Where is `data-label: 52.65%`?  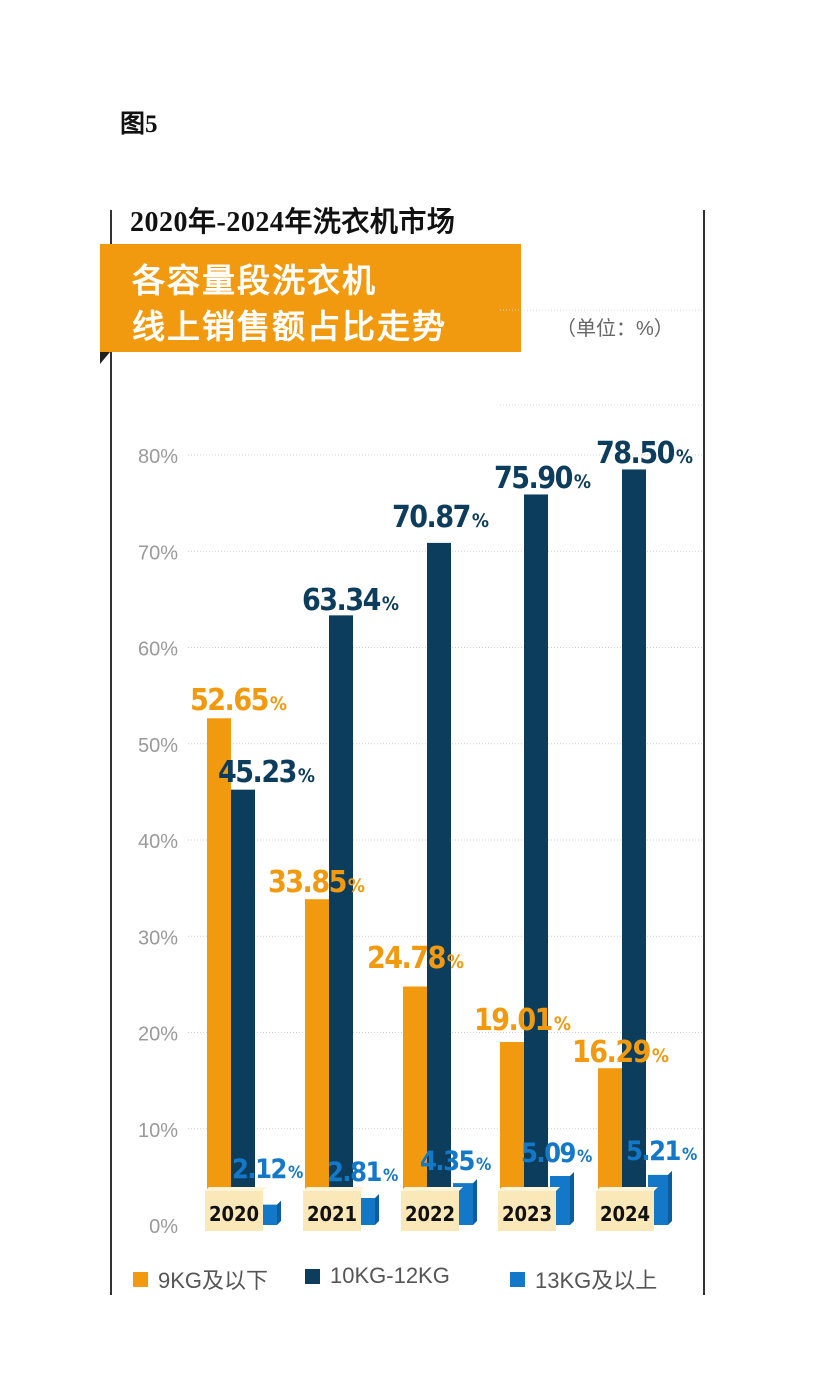
data-label: 52.65% is located at coordinates (238, 700).